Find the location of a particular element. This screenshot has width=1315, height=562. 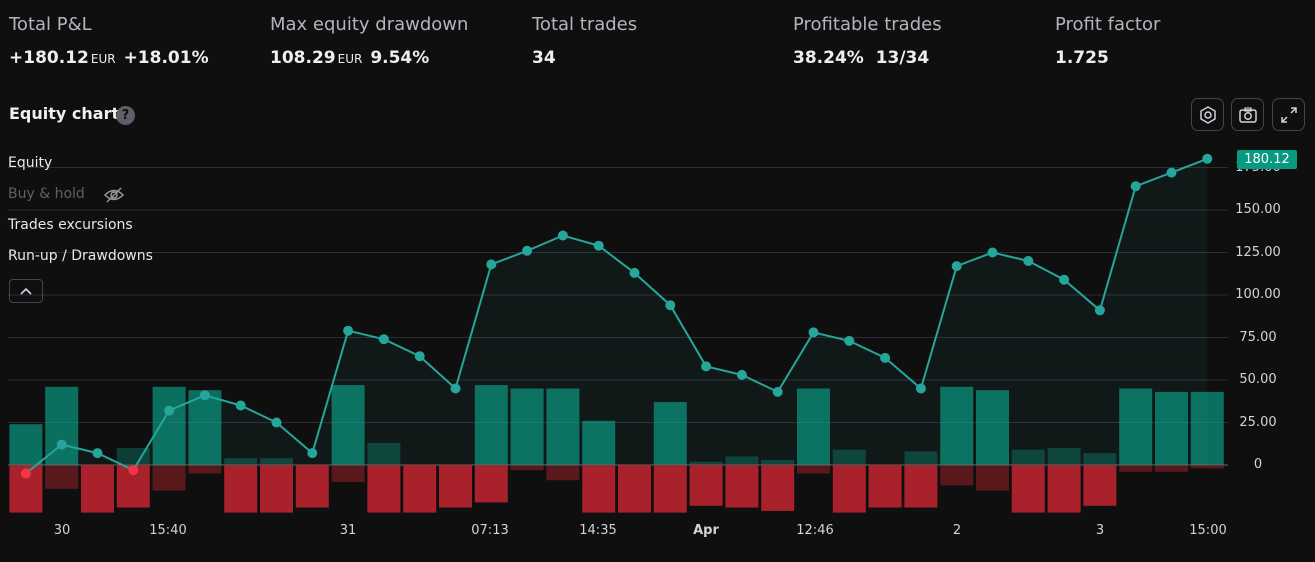

x-tick-label: 31 is located at coordinates (348, 530).